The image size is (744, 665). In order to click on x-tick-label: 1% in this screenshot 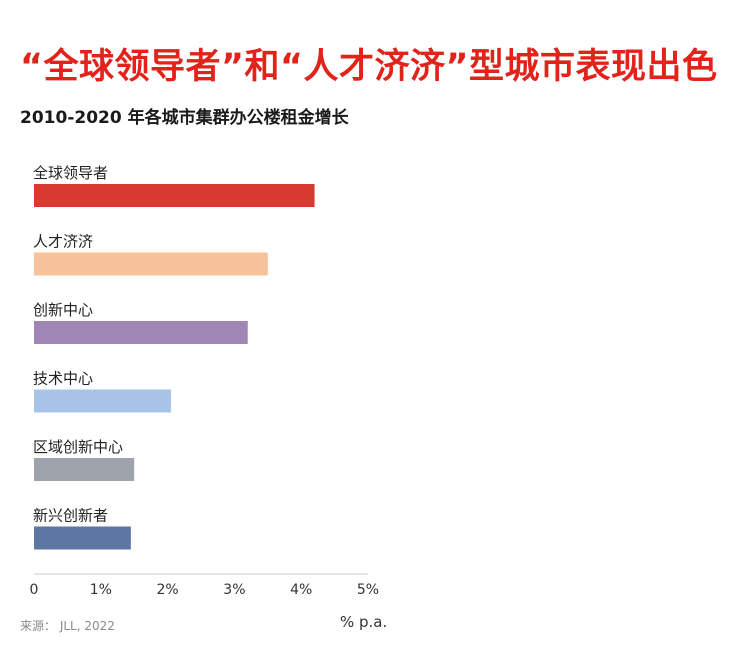, I will do `click(101, 590)`.